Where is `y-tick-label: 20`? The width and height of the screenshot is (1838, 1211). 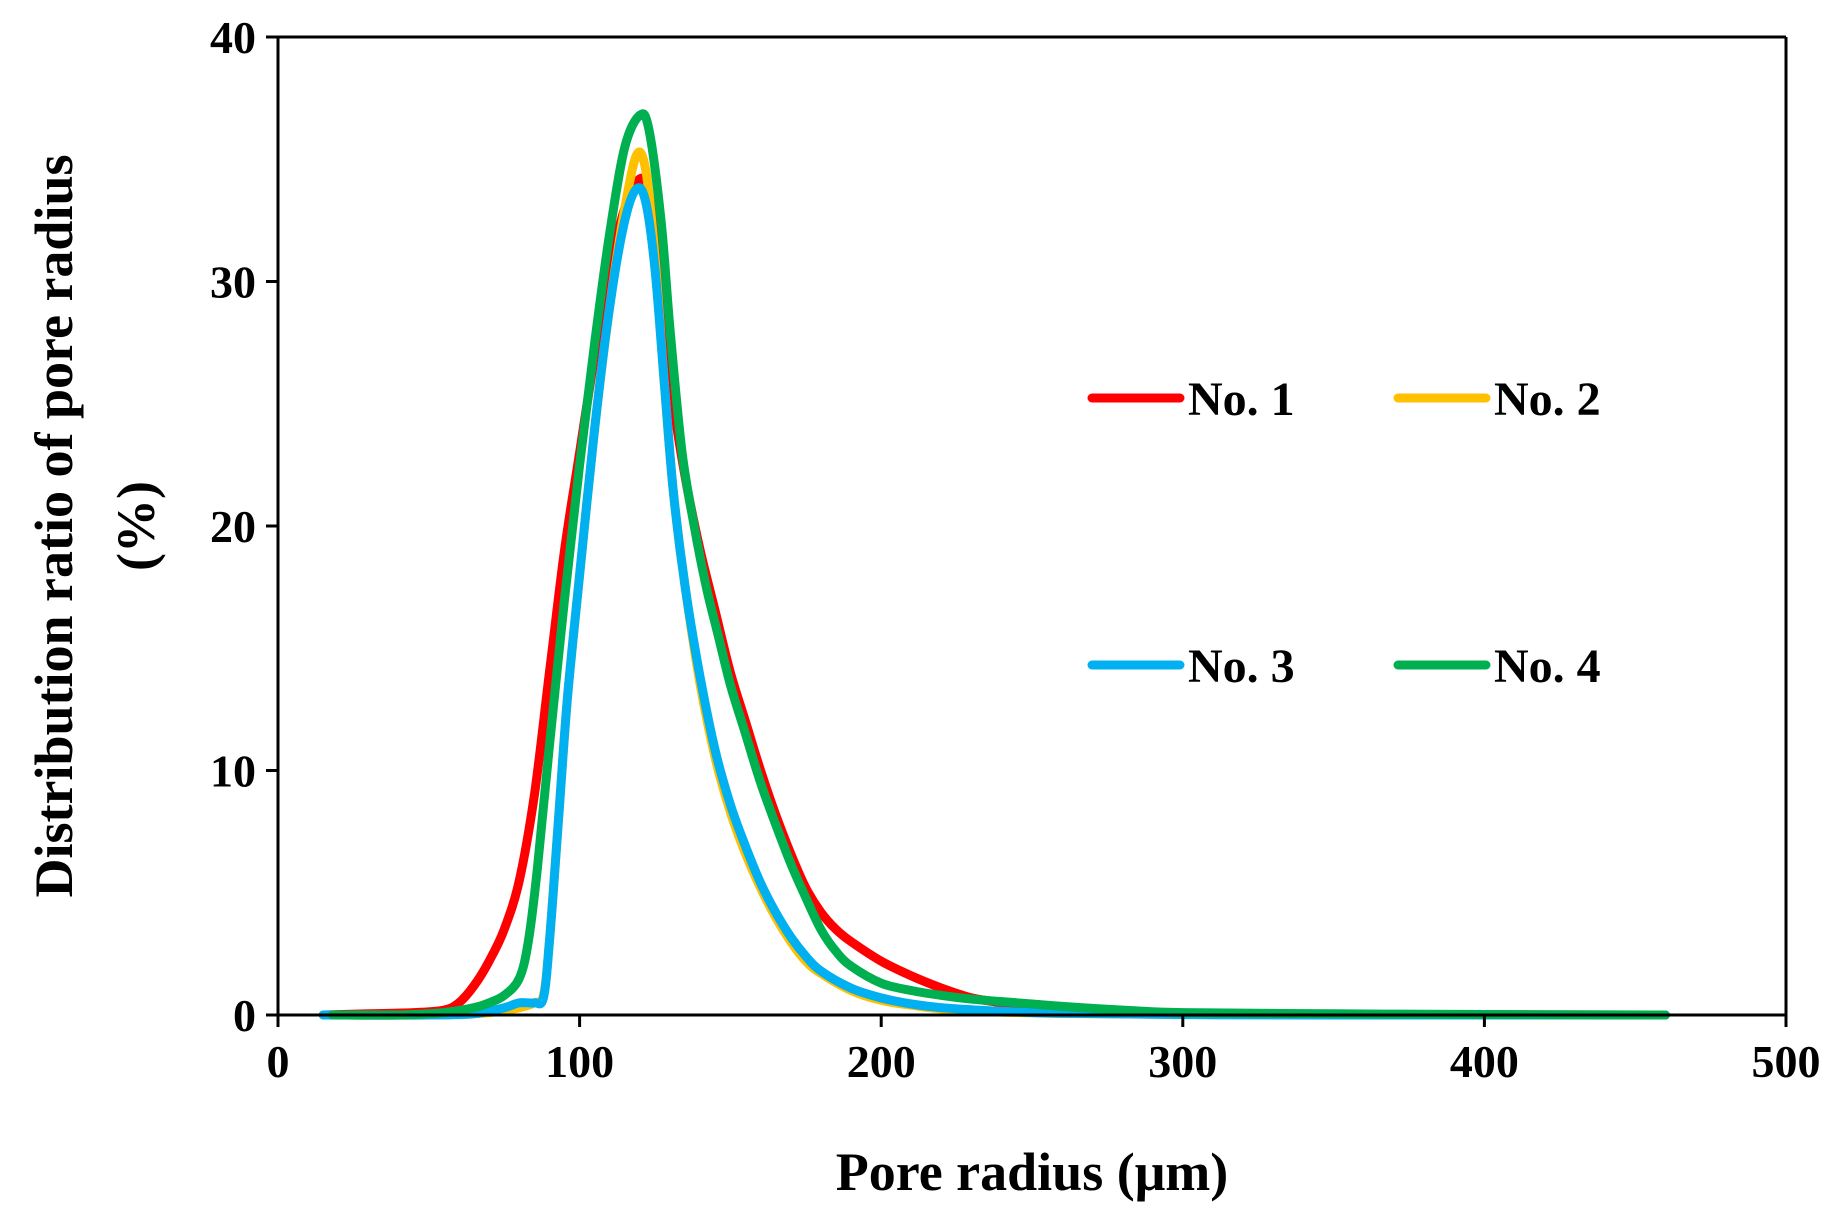 y-tick-label: 20 is located at coordinates (233, 526).